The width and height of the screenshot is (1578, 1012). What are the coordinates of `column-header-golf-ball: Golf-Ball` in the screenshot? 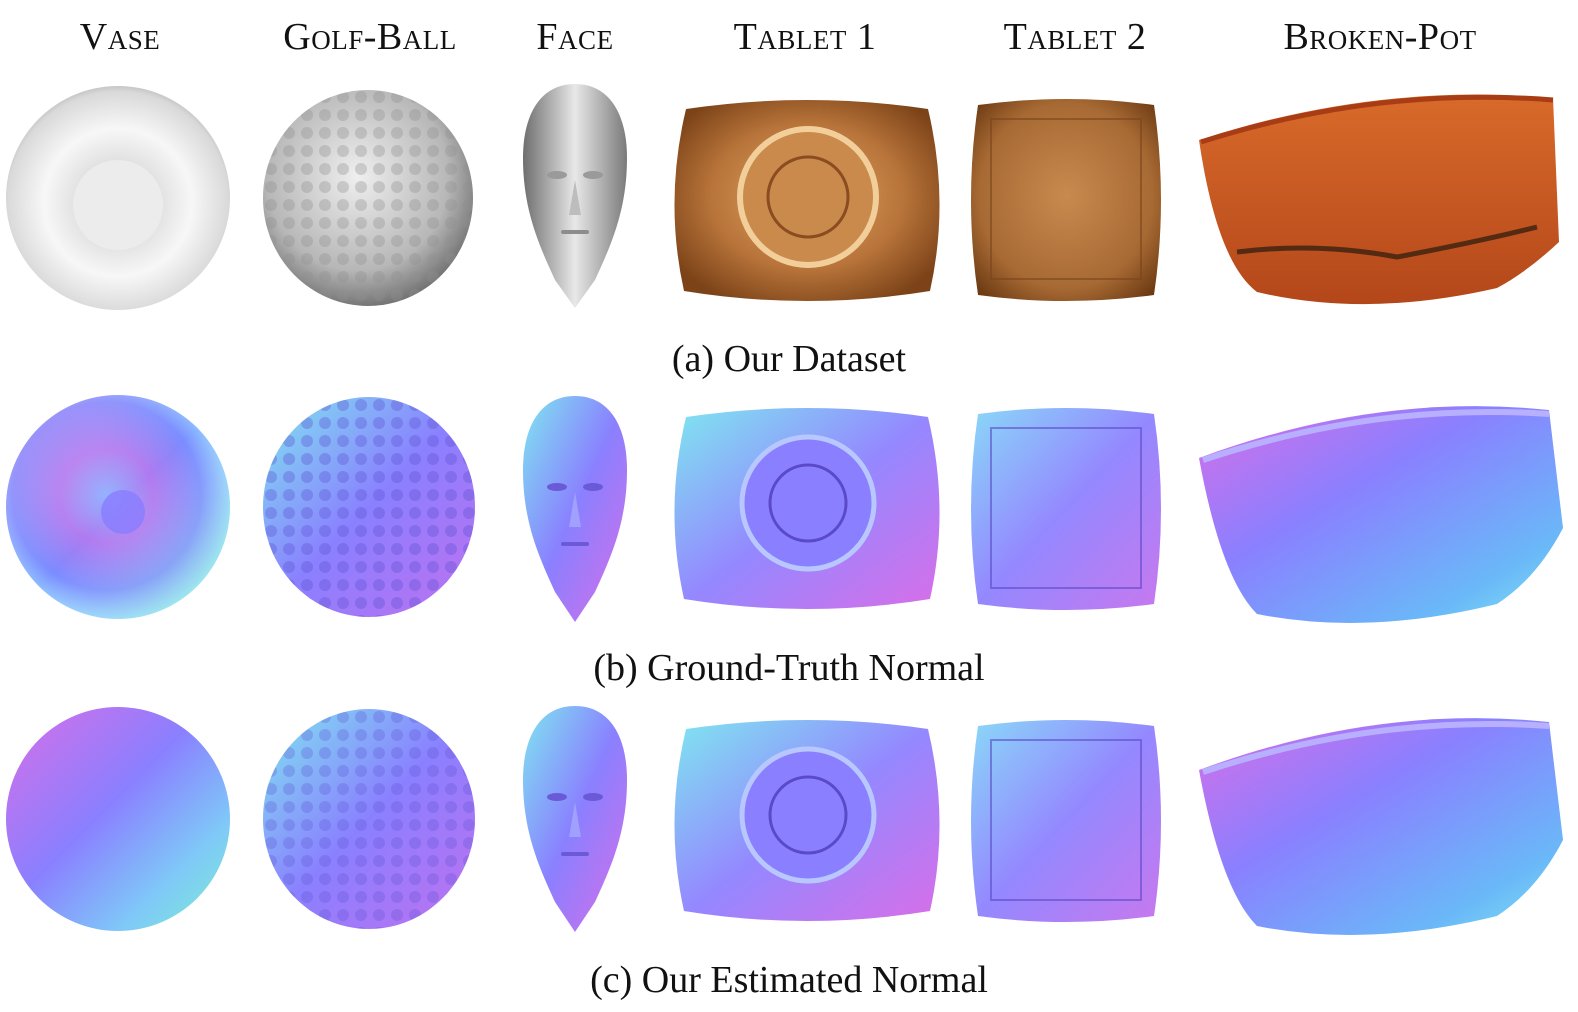 It's located at (370, 37).